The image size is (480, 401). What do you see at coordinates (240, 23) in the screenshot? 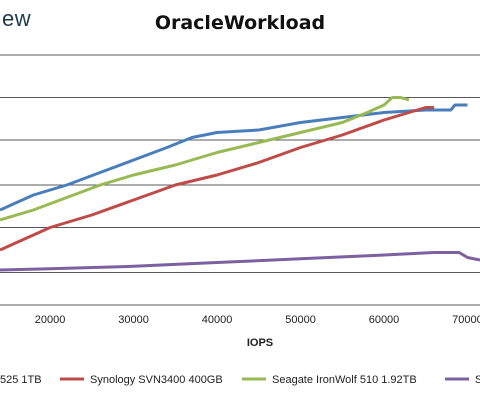
I see `chart-title: OracleWorkload` at bounding box center [240, 23].